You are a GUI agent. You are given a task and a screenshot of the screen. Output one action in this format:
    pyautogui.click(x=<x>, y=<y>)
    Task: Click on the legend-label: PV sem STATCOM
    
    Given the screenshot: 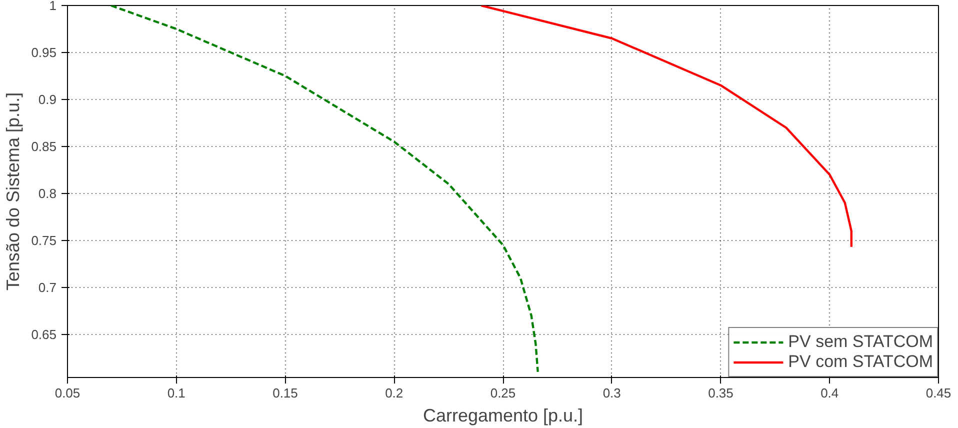 What is the action you would take?
    pyautogui.click(x=860, y=342)
    